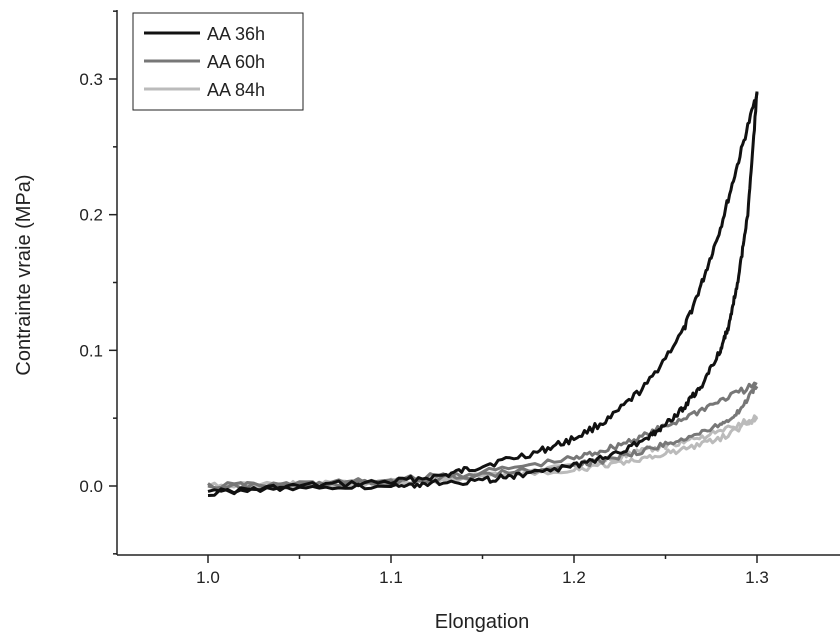 The width and height of the screenshot is (840, 637). I want to click on y-tick-label: 0.0, so click(91, 486).